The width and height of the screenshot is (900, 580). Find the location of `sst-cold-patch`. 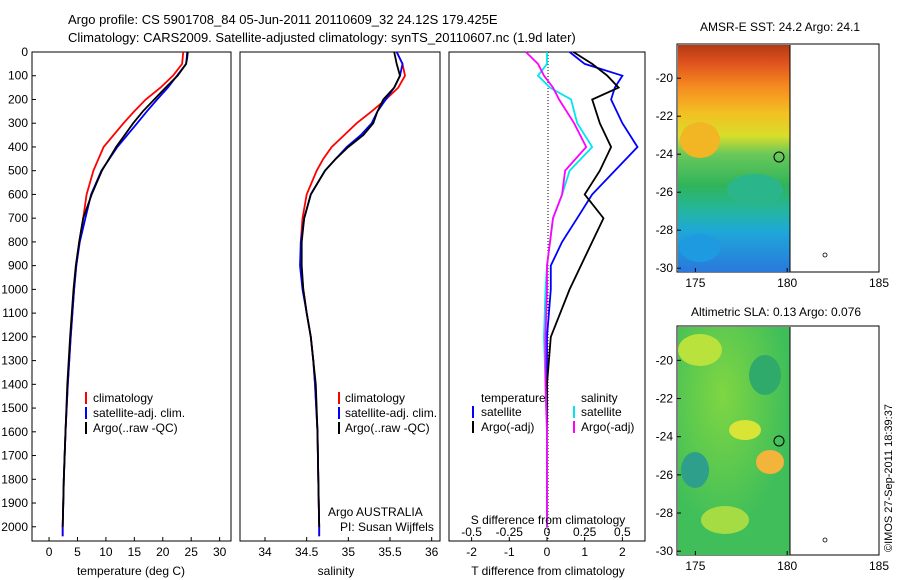

sst-cold-patch is located at coordinates (700, 248).